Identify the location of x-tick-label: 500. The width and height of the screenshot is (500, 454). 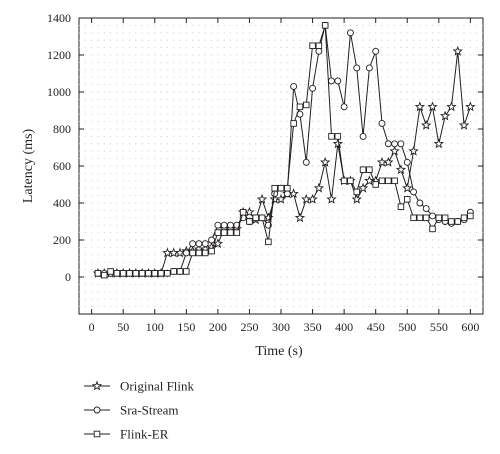
(407, 327).